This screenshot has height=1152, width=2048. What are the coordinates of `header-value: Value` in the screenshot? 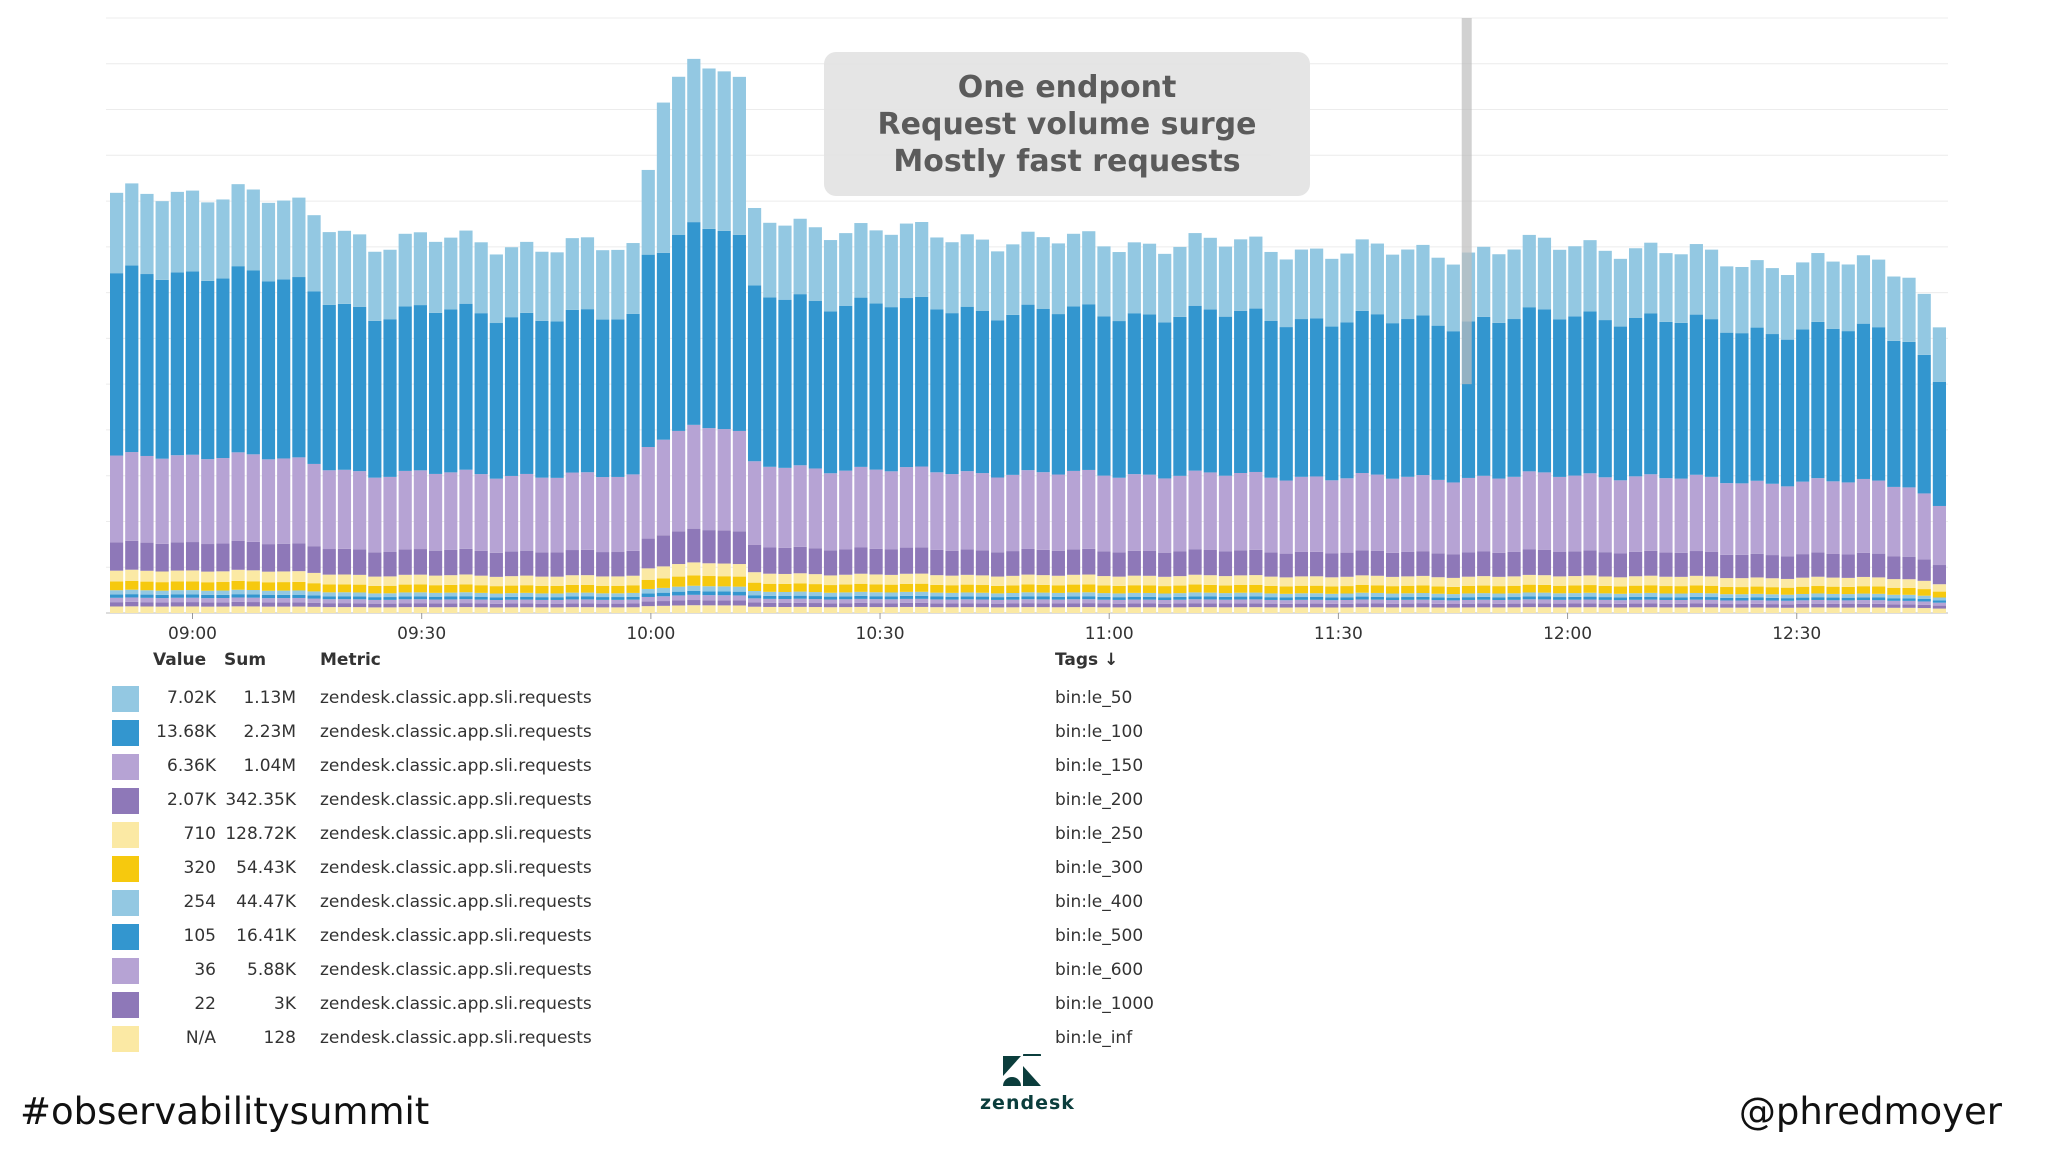 It's located at (180, 660).